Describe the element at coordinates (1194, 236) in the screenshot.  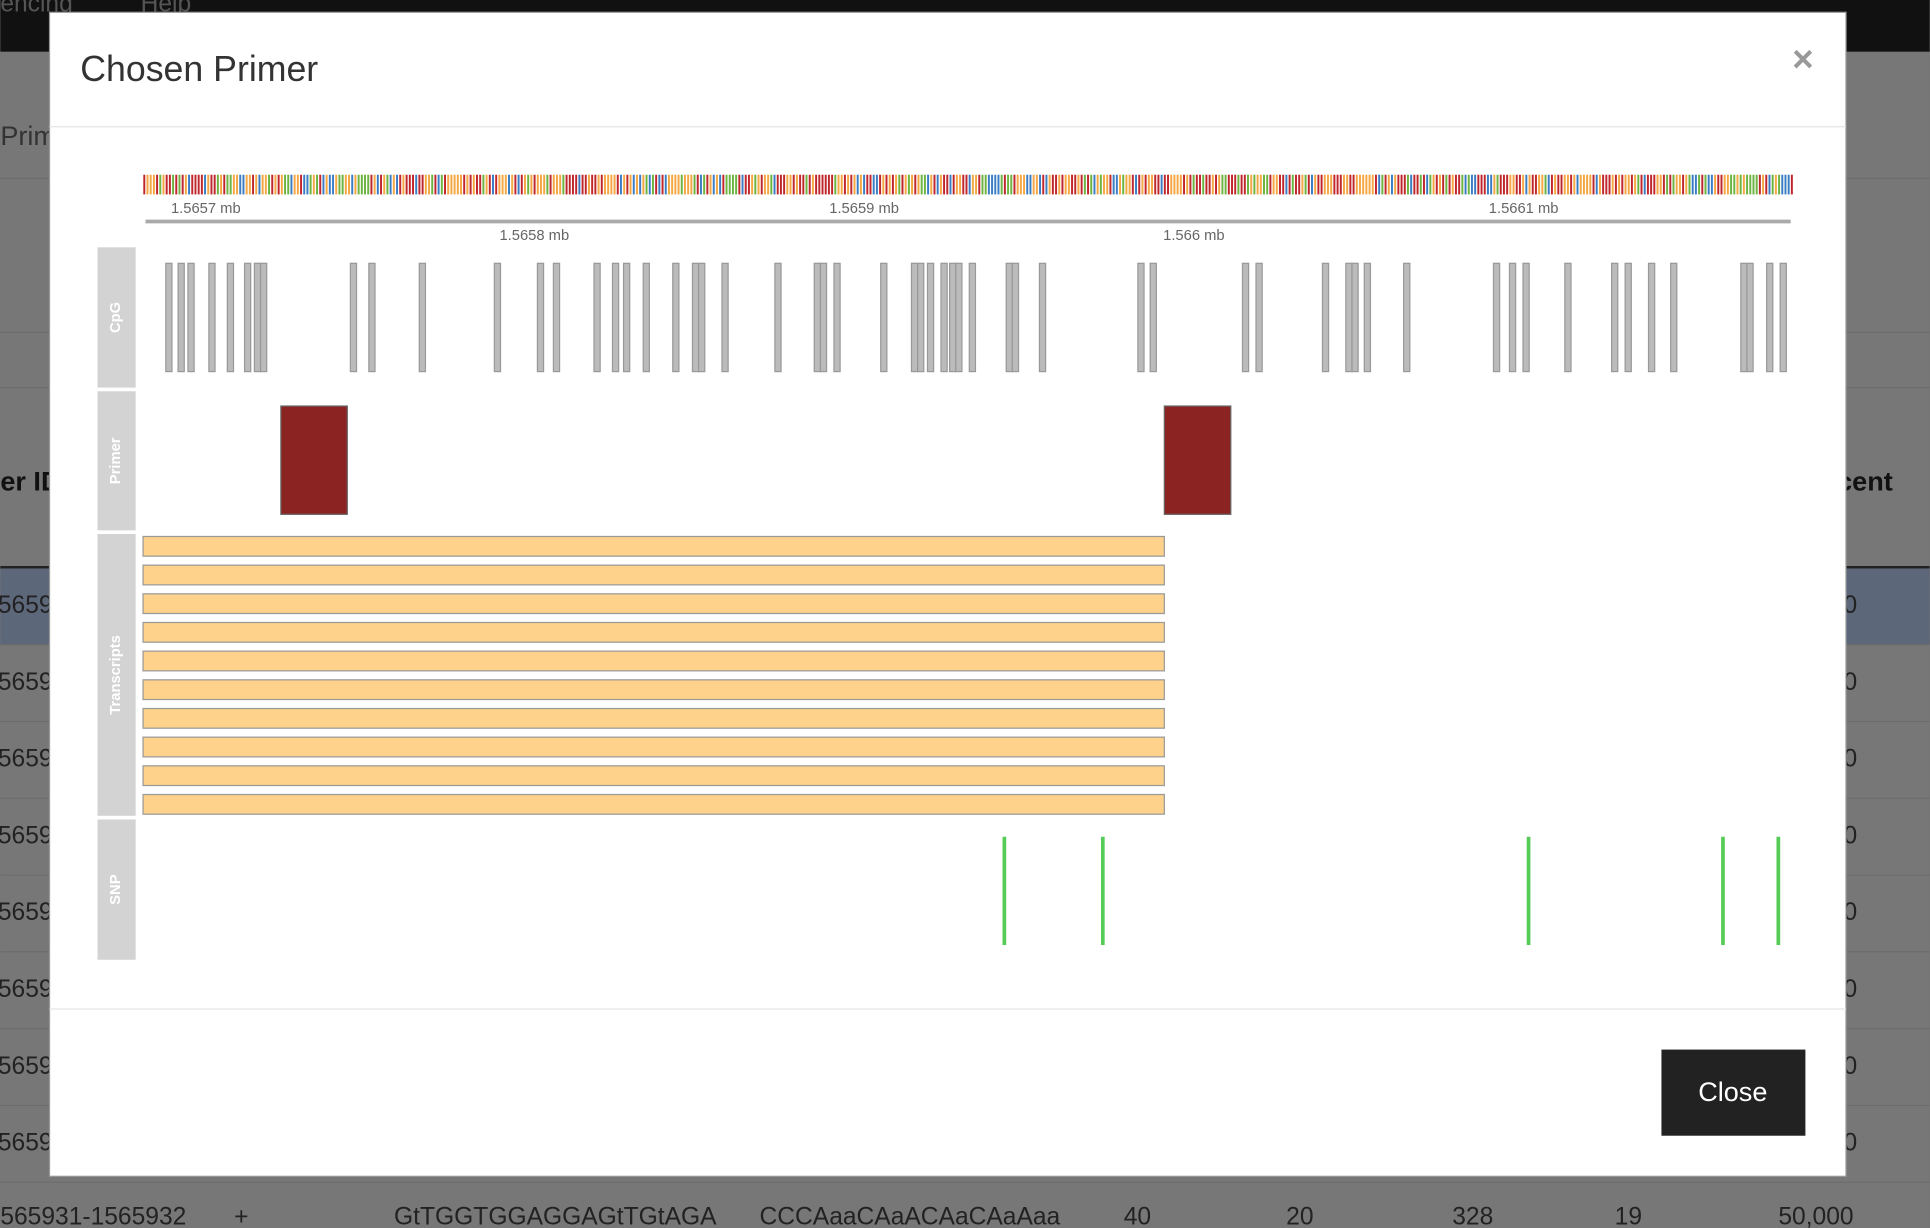
I see `axis-label: 1.566 mb` at that location.